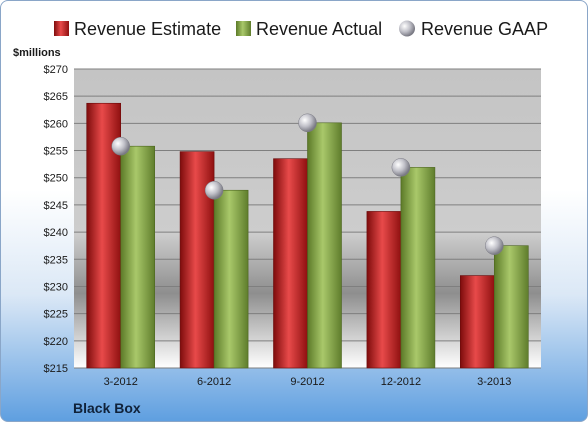 This screenshot has width=588, height=422. What do you see at coordinates (319, 29) in the screenshot?
I see `legend-label-actual: Revenue Actual` at bounding box center [319, 29].